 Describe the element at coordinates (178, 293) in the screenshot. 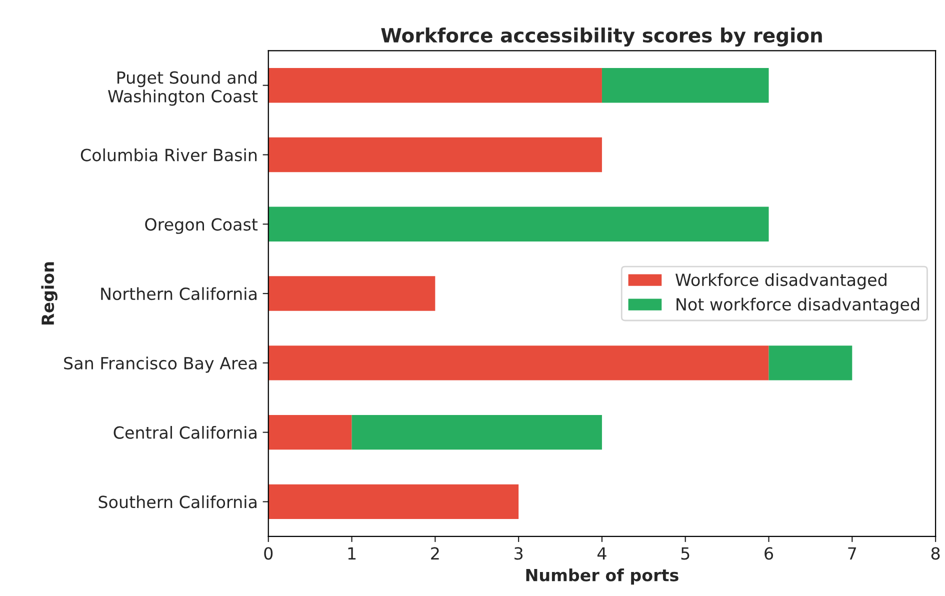

I see `y-tick-label: Northern California` at that location.